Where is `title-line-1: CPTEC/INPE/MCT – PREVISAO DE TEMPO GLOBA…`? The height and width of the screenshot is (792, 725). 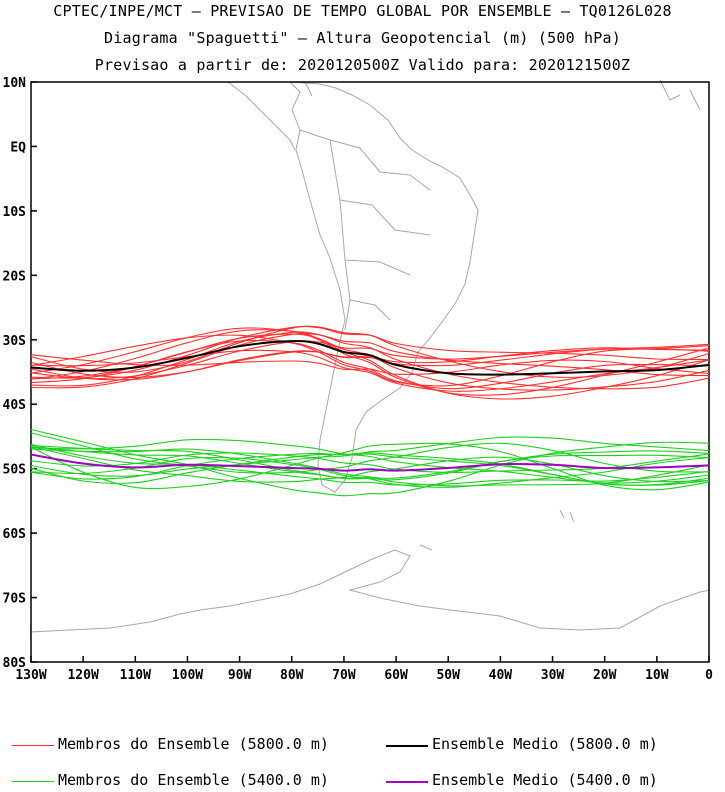
title-line-1: CPTEC/INPE/MCT – PREVISAO DE TEMPO GLOBA… is located at coordinates (362, 11).